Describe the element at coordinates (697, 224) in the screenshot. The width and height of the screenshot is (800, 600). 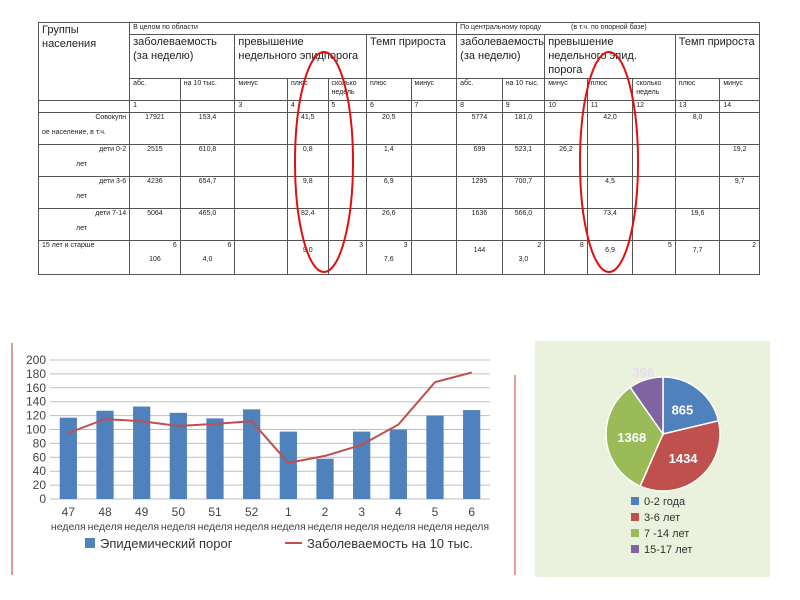
I see `table-cell: 19,6` at that location.